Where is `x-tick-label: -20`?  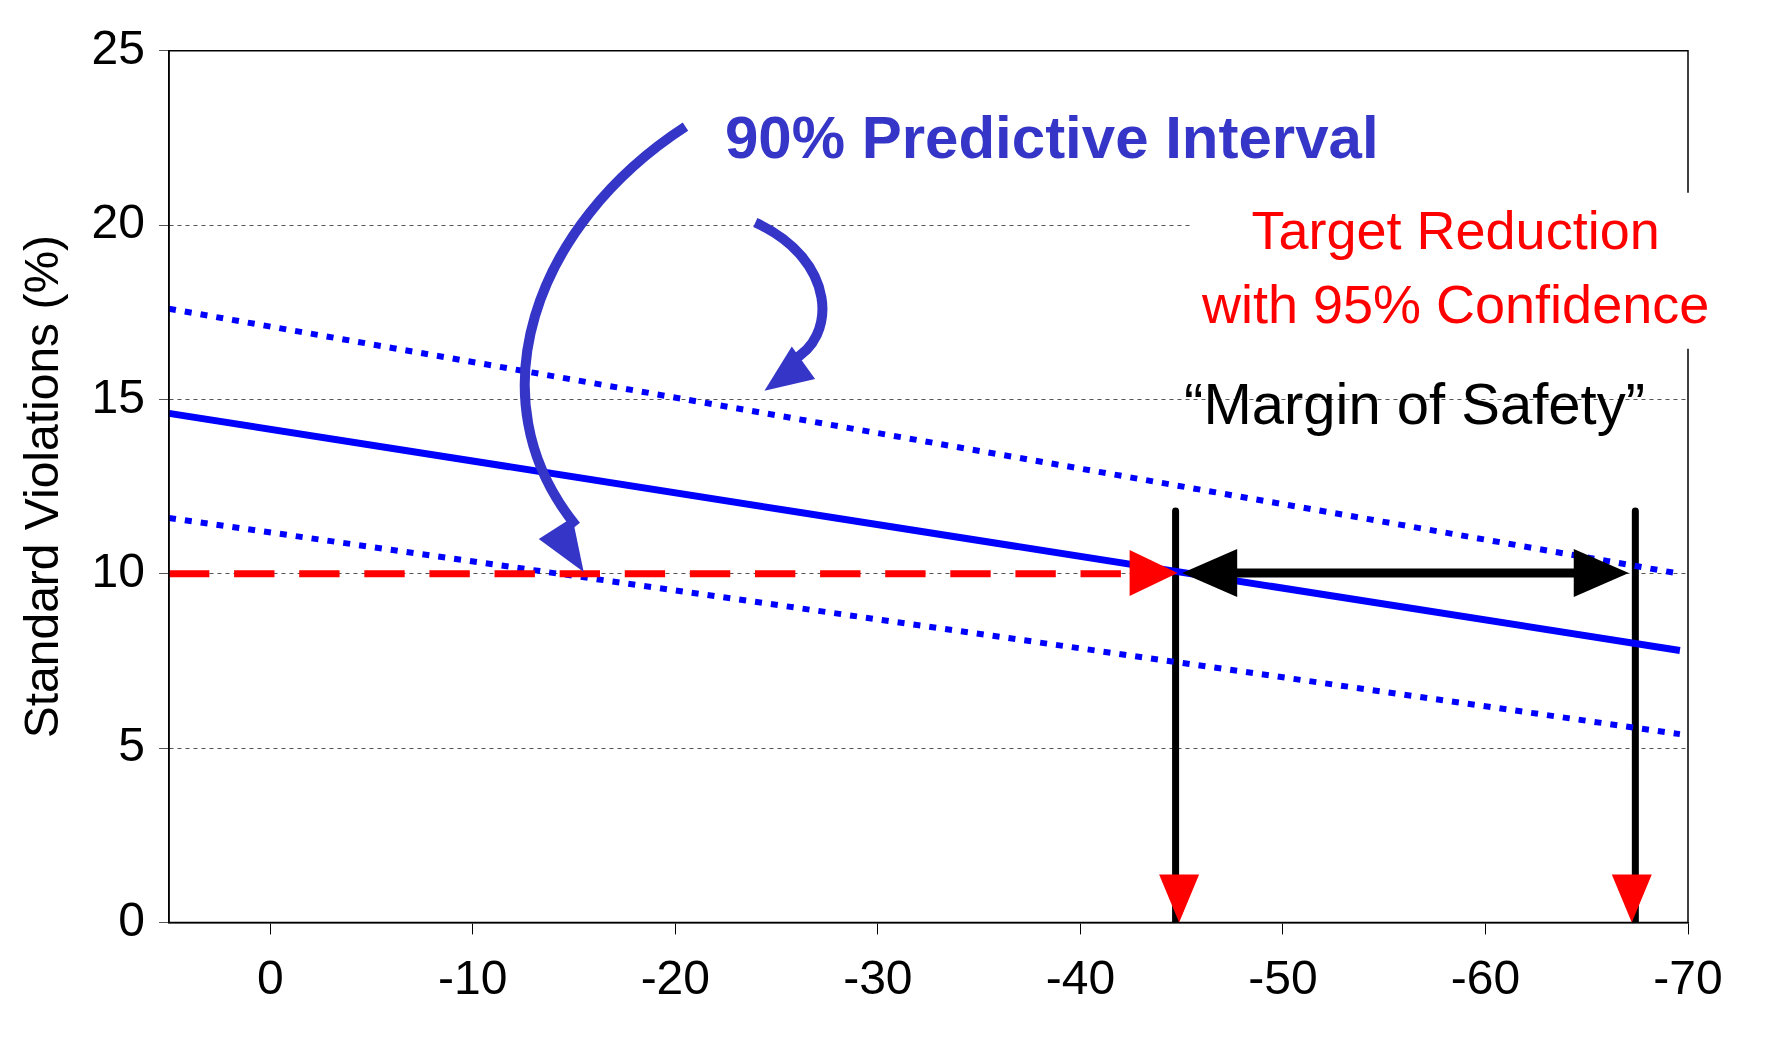 x-tick-label: -20 is located at coordinates (675, 978).